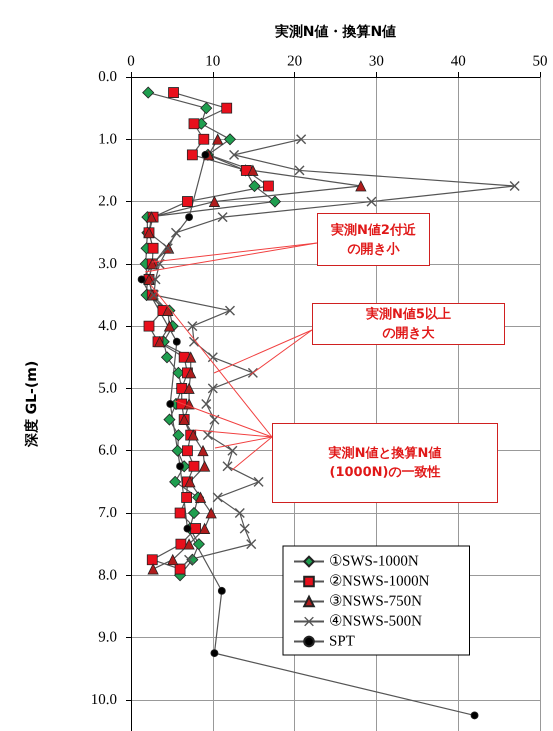 The height and width of the screenshot is (731, 553). I want to click on x-tick-label: 10, so click(212, 62).